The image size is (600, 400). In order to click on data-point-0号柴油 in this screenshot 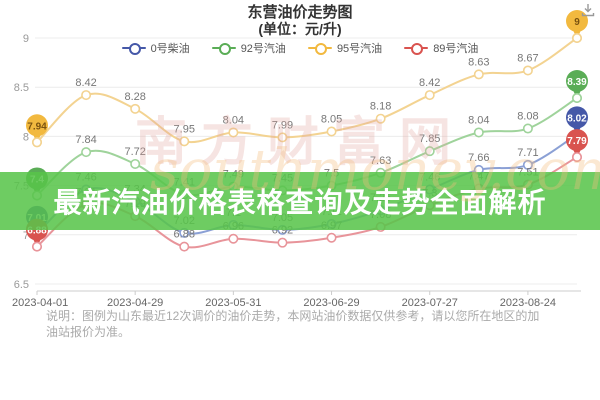, I will do `click(527, 164)`.